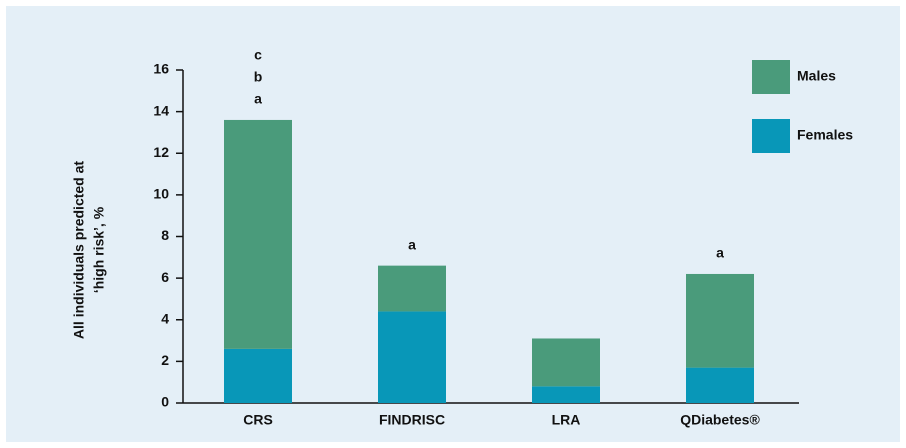  Describe the element at coordinates (720, 420) in the screenshot. I see `x-tick-label: QDiabetes®` at that location.